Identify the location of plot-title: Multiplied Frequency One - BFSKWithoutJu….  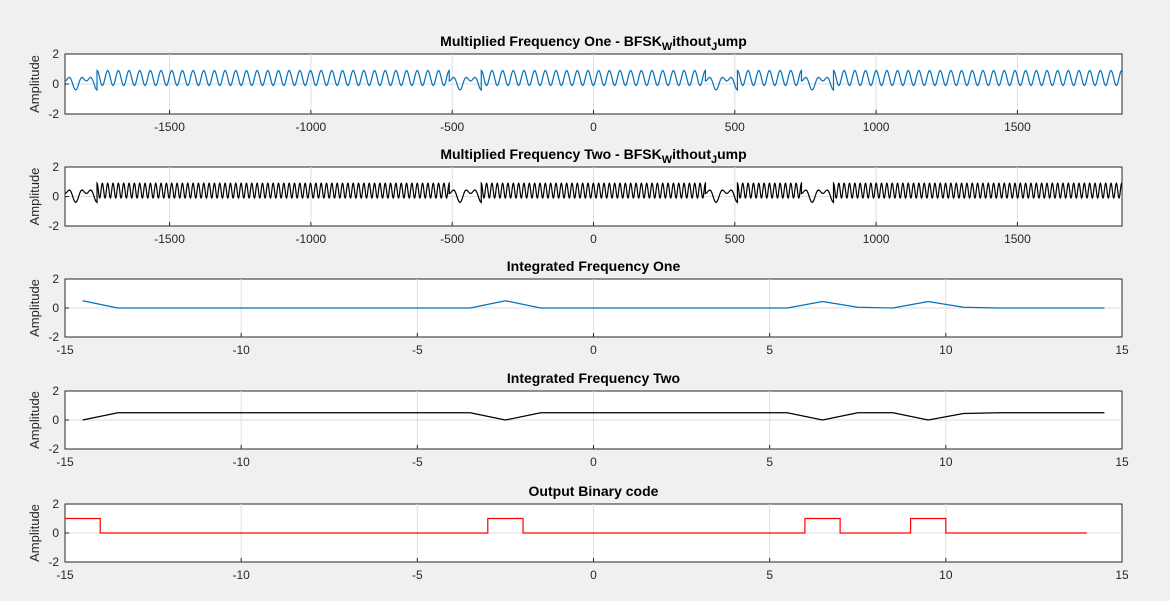
(593, 43).